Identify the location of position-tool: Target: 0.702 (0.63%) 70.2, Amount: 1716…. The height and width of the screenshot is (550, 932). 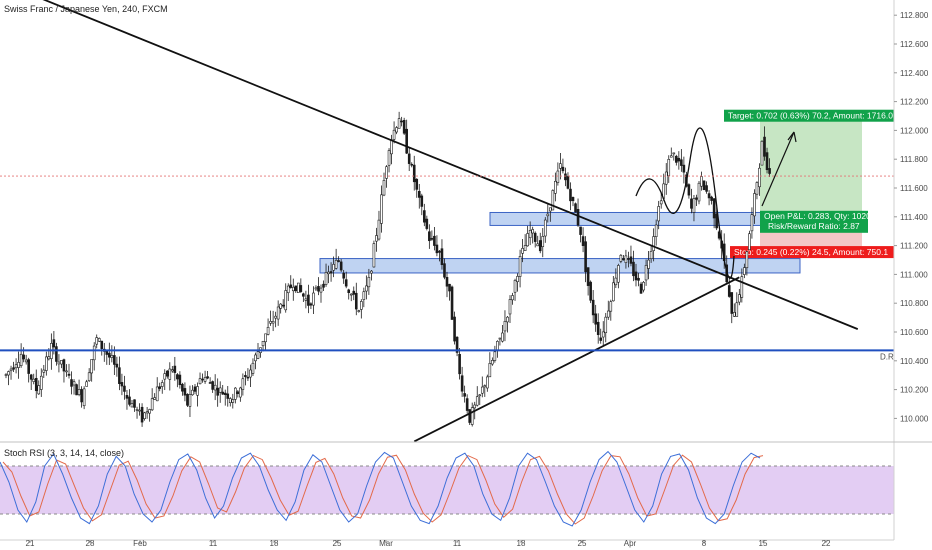
(809, 184).